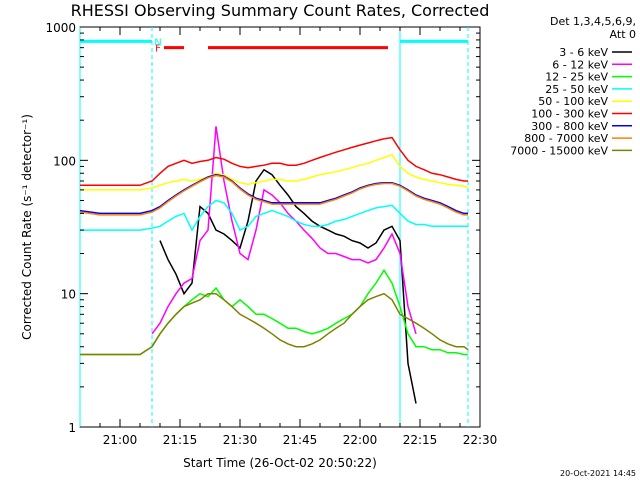 This screenshot has height=480, width=640. I want to click on legend-label-7: 800 - 7000 keV, so click(566, 138).